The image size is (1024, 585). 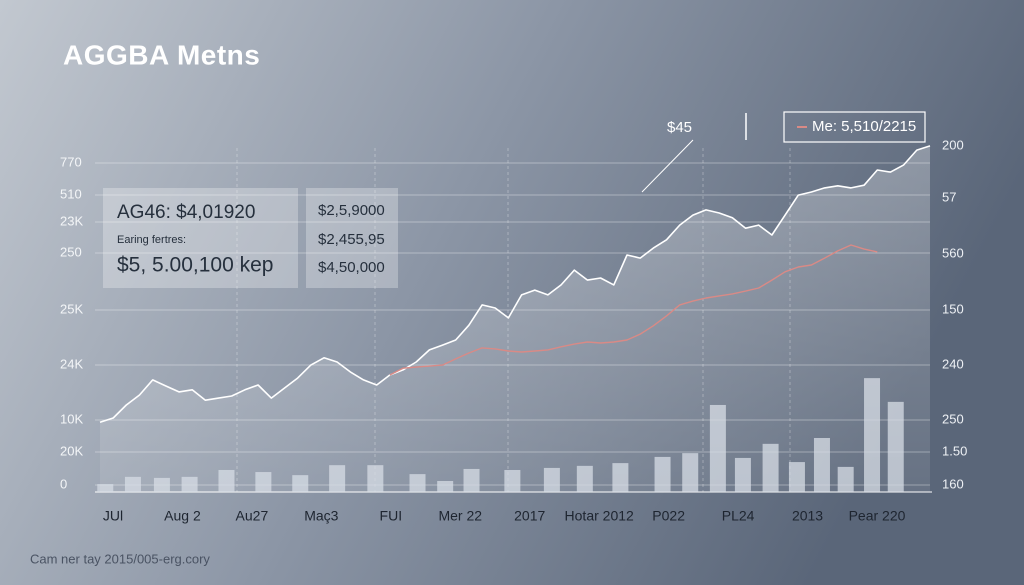 What do you see at coordinates (954, 450) in the screenshot?
I see `y2-tick-label: 1.50` at bounding box center [954, 450].